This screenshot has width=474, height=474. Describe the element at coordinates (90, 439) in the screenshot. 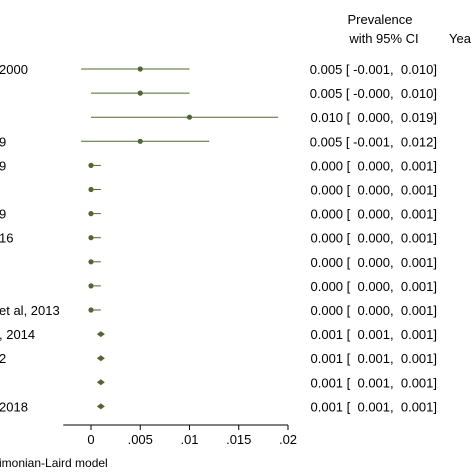

I see `x-tick-label: 0` at that location.